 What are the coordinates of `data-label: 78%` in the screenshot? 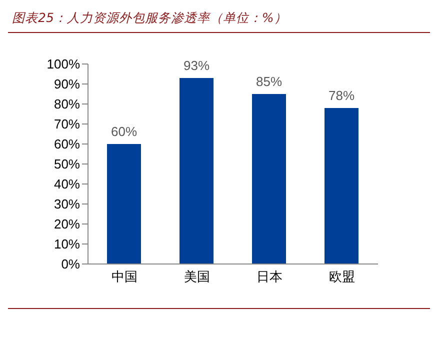 It's located at (341, 95).